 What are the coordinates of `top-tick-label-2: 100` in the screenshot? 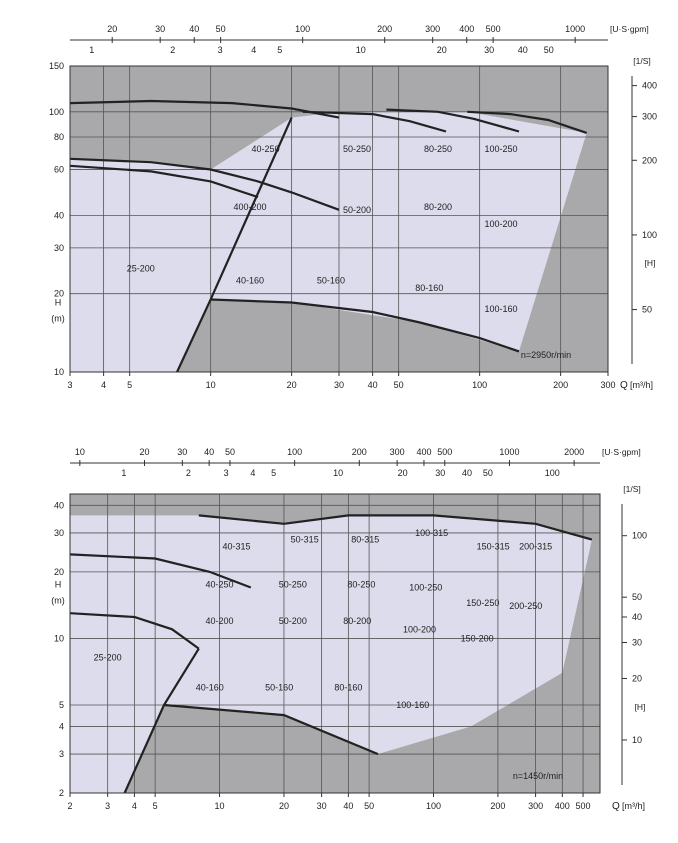 It's located at (552, 473).